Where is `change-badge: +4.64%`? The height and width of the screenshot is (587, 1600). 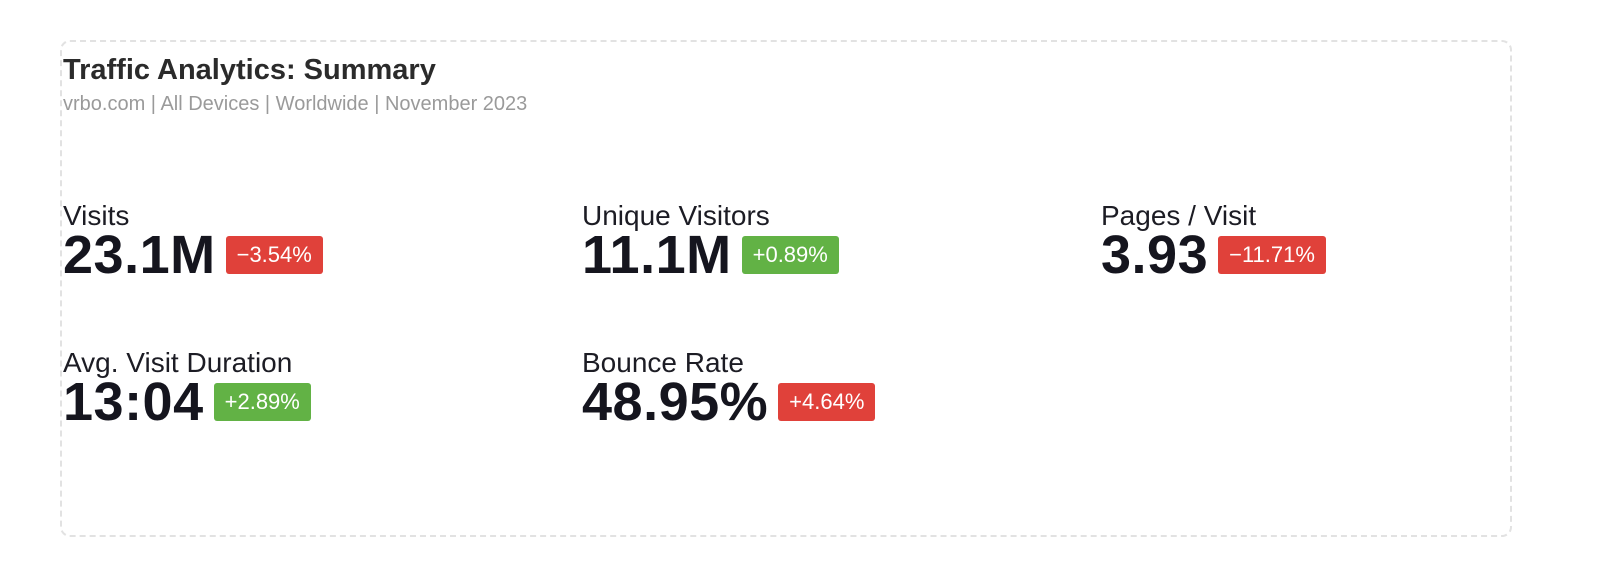
change-badge: +4.64% is located at coordinates (827, 402).